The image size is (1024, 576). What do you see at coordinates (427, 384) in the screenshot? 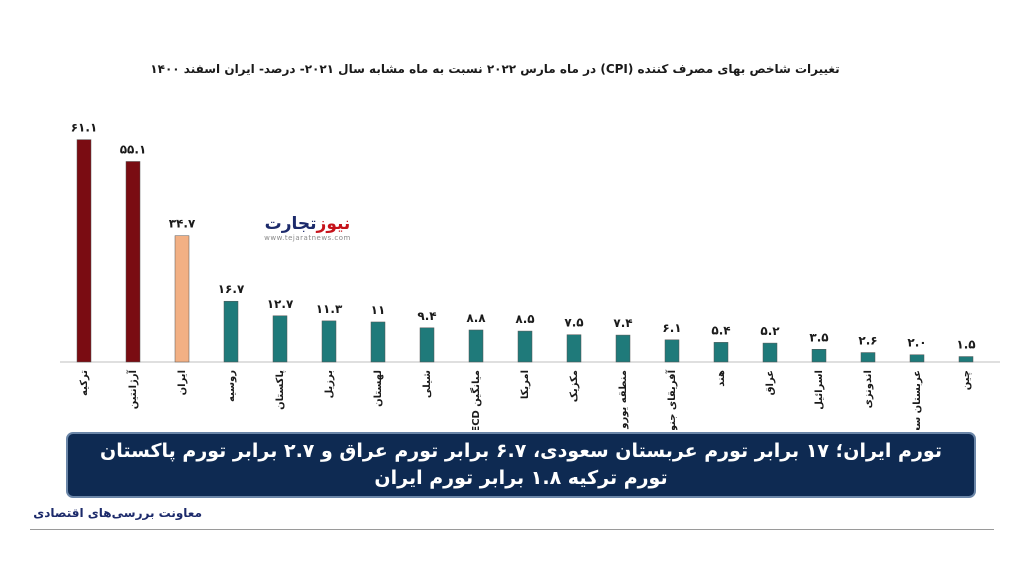
I see `category-label: شیلی` at bounding box center [427, 384].